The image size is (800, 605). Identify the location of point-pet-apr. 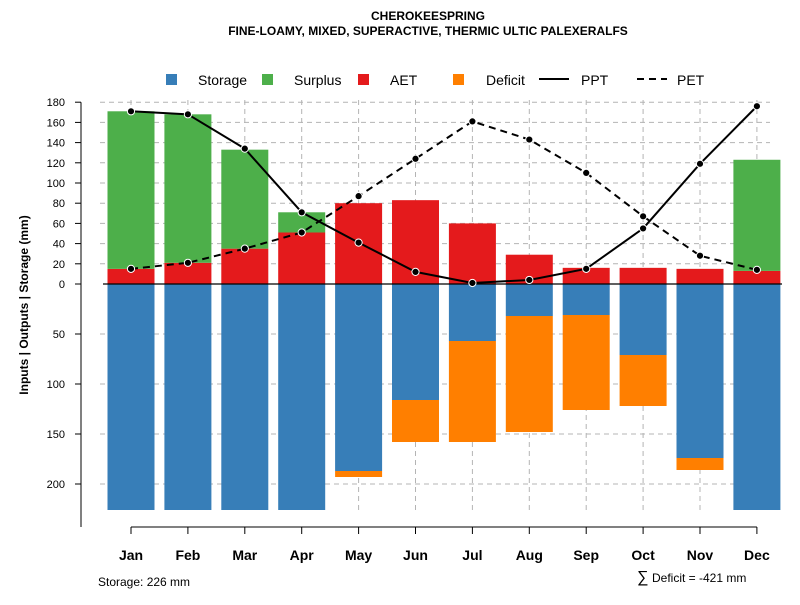
(301, 232).